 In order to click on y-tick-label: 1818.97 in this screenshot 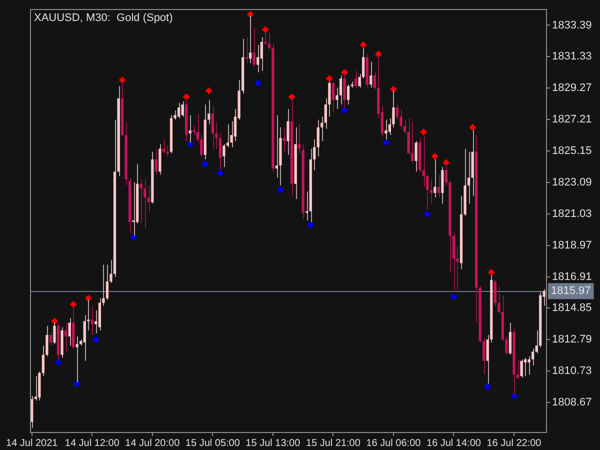, I will do `click(572, 245)`.